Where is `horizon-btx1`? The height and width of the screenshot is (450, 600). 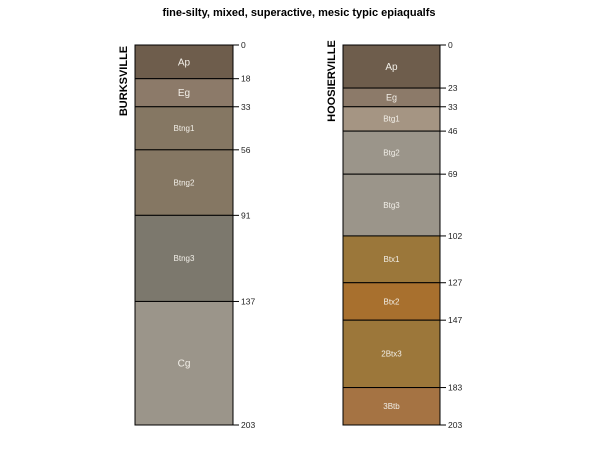 horizon-btx1 is located at coordinates (391, 259).